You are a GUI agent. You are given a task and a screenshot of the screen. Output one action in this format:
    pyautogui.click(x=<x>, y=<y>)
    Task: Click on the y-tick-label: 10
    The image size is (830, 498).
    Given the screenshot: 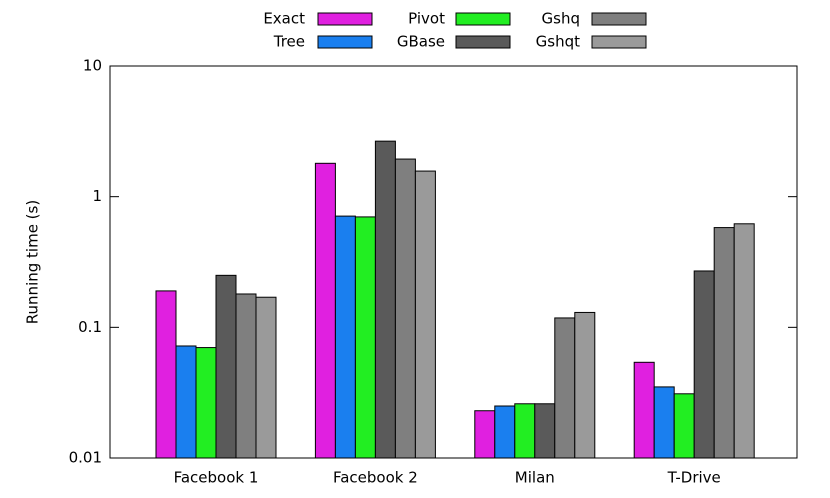 What is the action you would take?
    pyautogui.click(x=92, y=66)
    